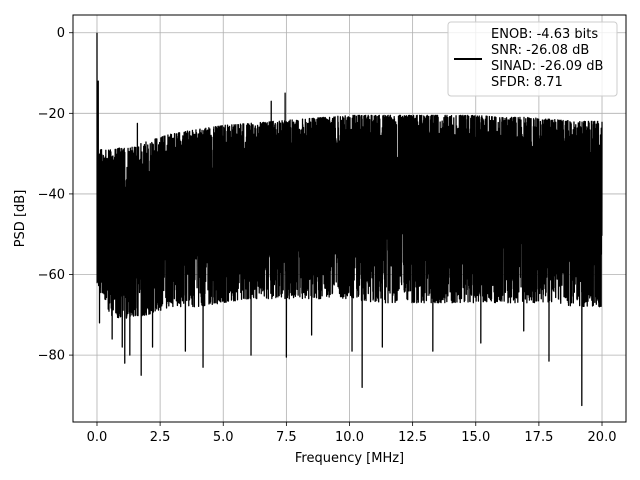  What do you see at coordinates (61, 33) in the screenshot?
I see `y-tick-label: 0` at bounding box center [61, 33].